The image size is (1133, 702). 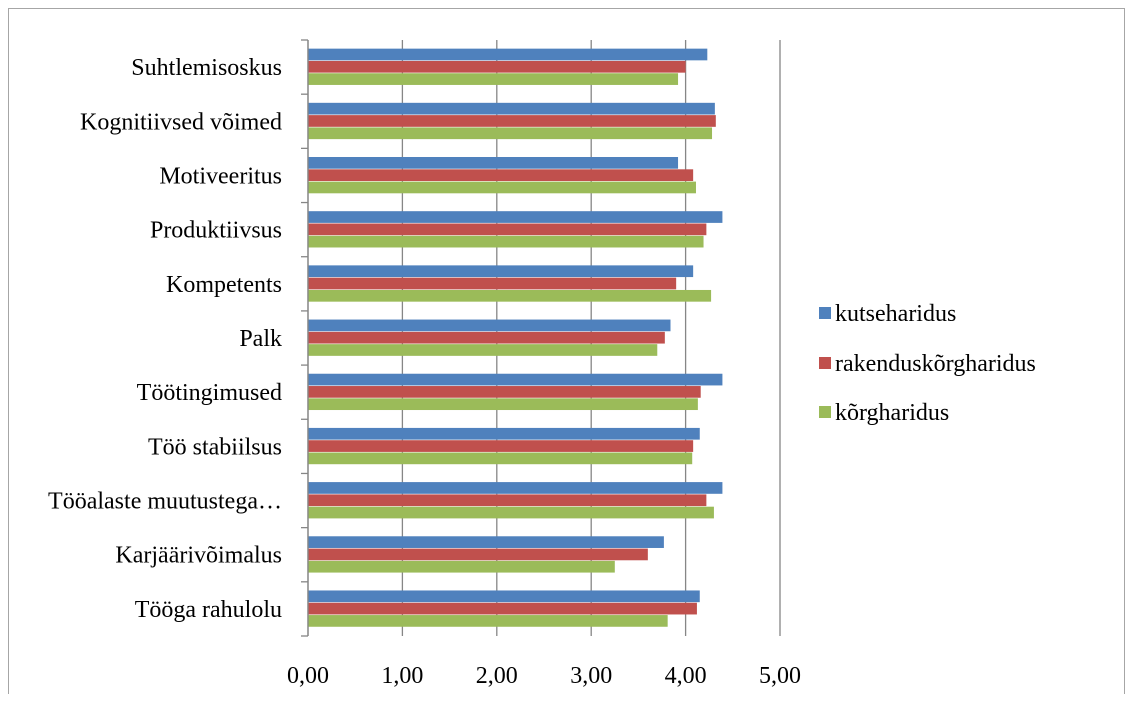 I want to click on legend-label: rakenduskõrgharidus, so click(x=935, y=364).